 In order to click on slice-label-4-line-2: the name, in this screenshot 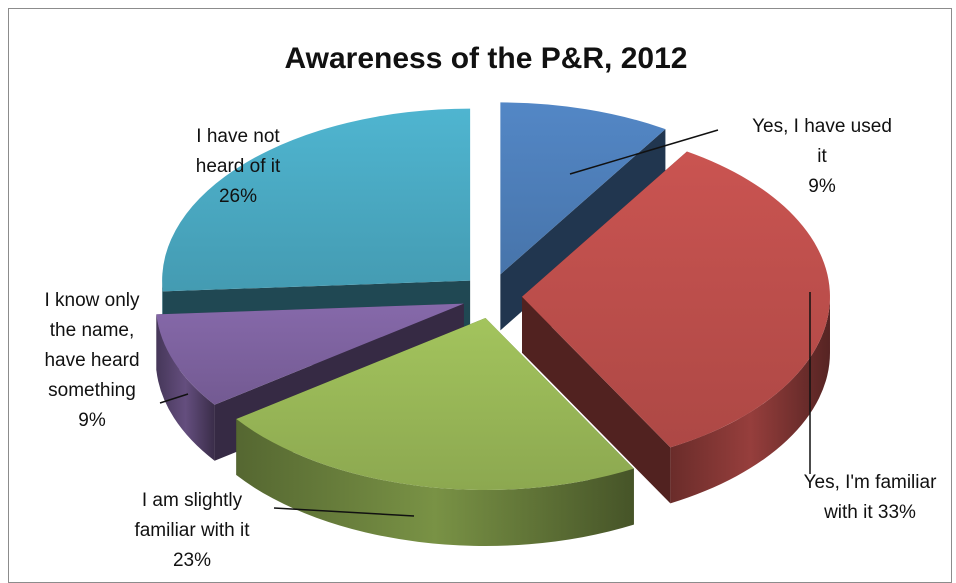, I will do `click(92, 330)`.